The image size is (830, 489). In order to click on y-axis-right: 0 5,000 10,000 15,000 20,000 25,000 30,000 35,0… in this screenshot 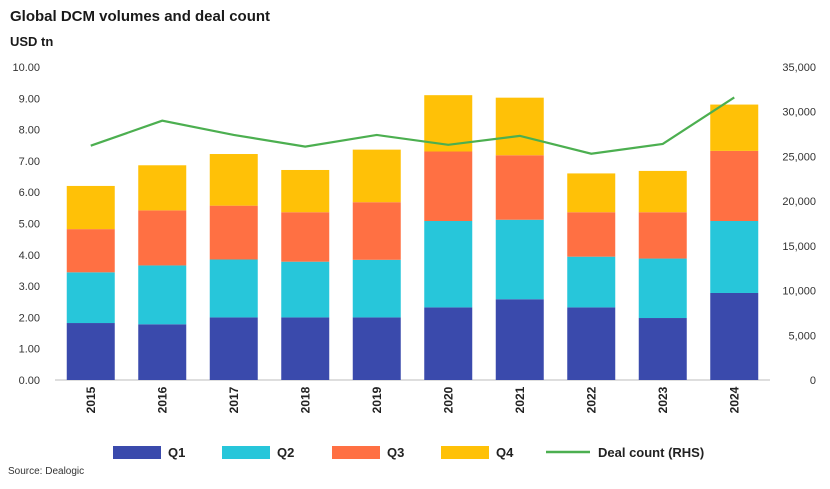, I will do `click(799, 224)`.